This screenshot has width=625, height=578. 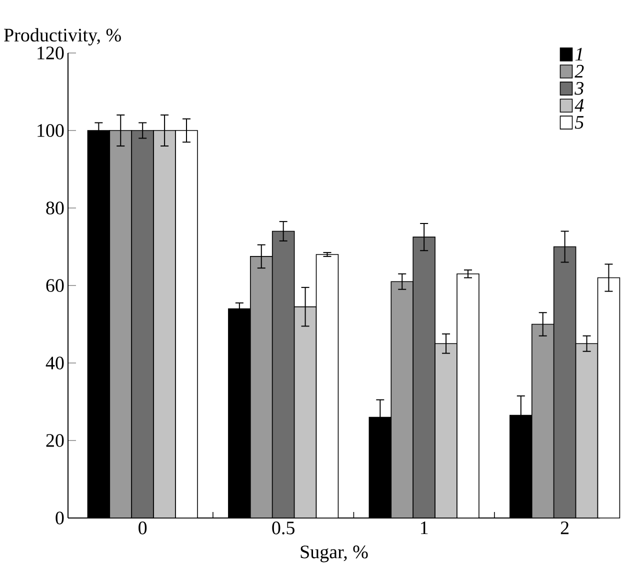 What do you see at coordinates (55, 440) in the screenshot?
I see `y-tick-label: 20` at bounding box center [55, 440].